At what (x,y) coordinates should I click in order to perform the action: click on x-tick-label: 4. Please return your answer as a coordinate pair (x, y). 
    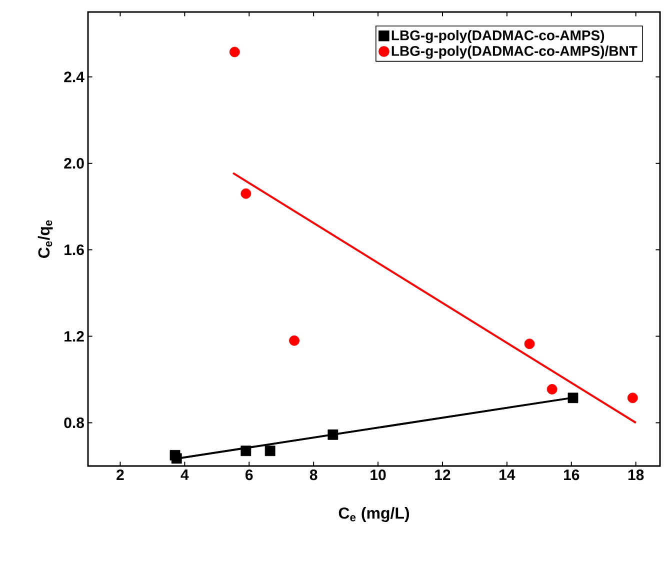
    Looking at the image, I should click on (184, 475).